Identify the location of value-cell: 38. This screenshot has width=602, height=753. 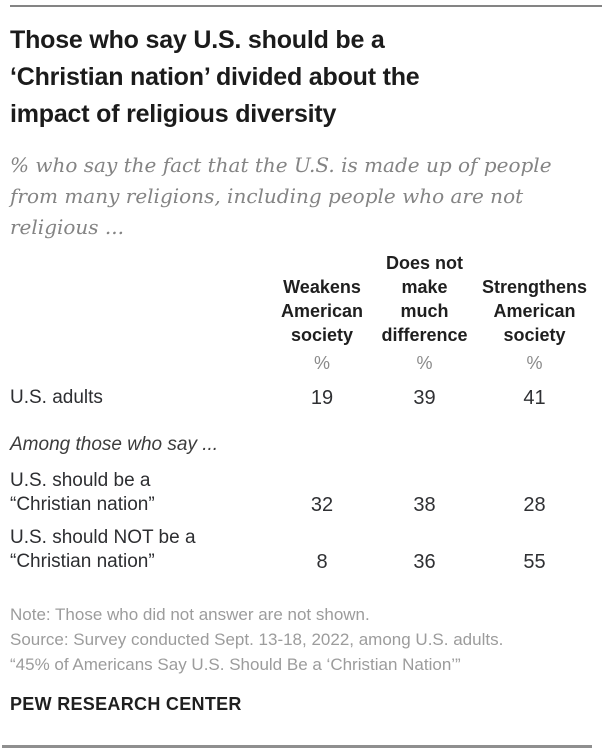
(424, 505).